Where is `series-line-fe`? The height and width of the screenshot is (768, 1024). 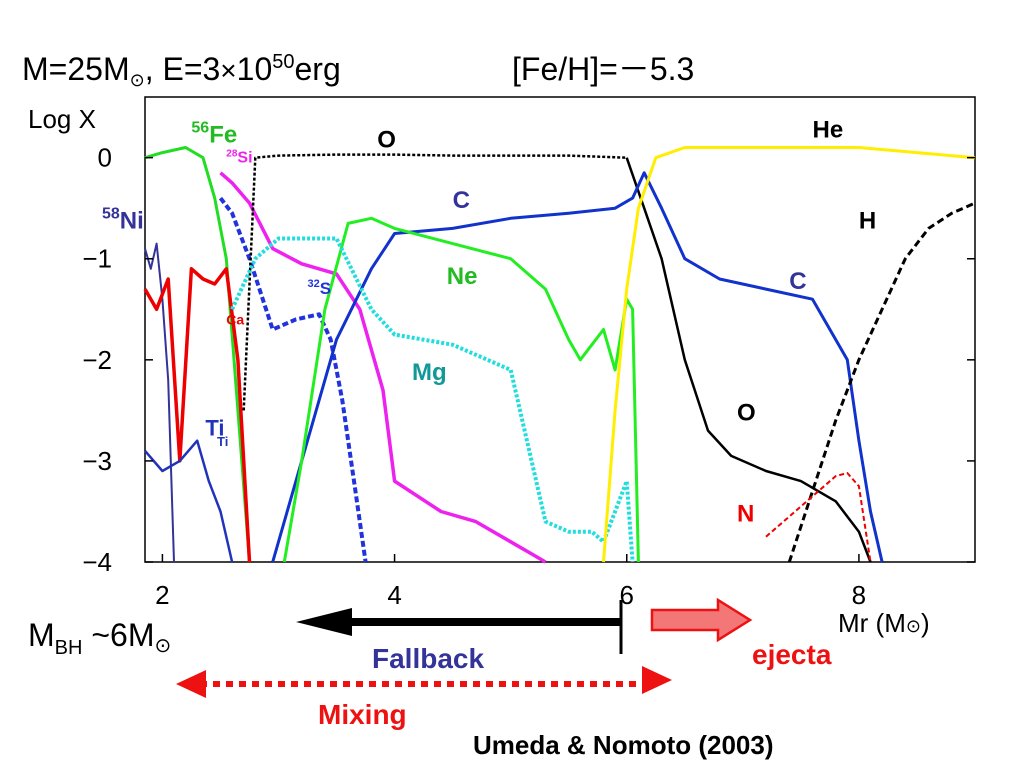
series-line-fe is located at coordinates (197, 354).